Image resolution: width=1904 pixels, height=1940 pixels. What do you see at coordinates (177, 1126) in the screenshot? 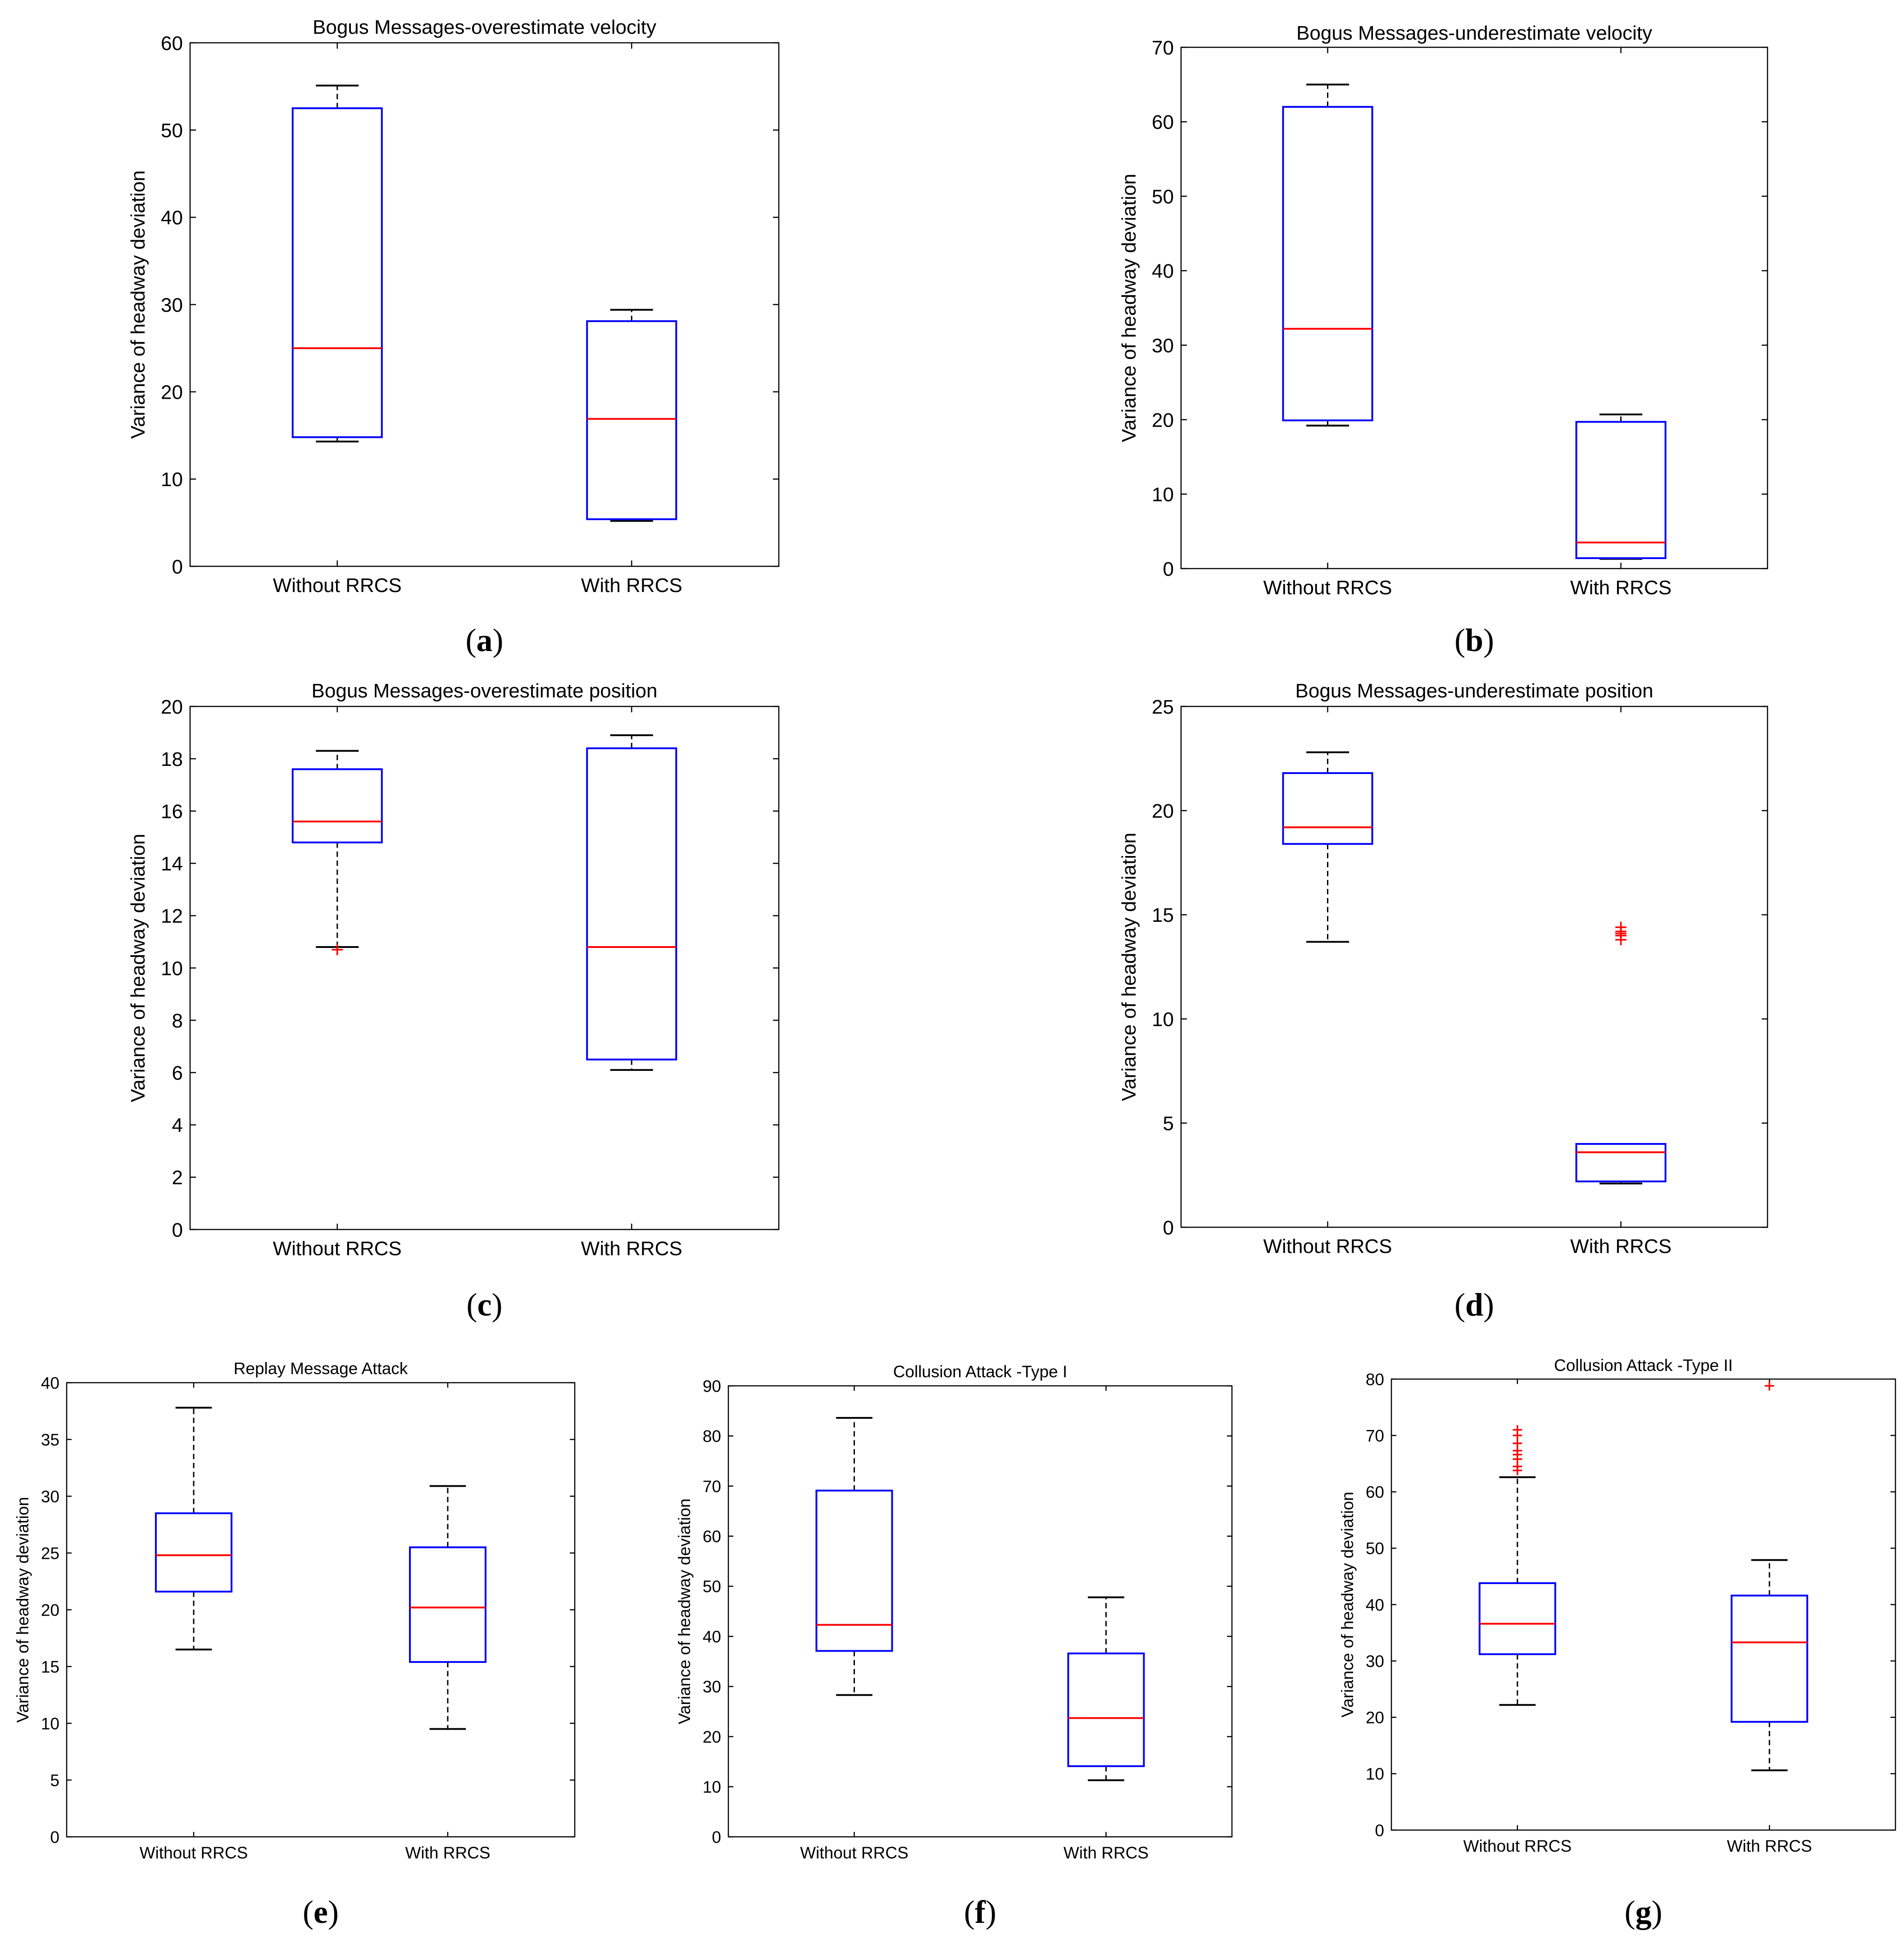
I see `y-tick-label: 4` at bounding box center [177, 1126].